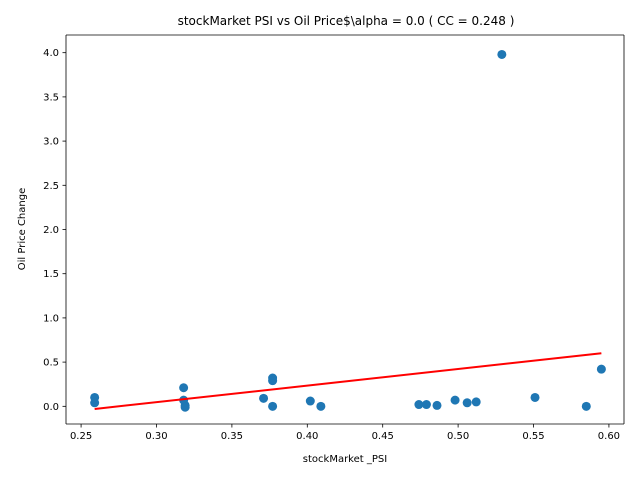 This screenshot has height=480, width=640. I want to click on y-tick-label: 1.5, so click(51, 274).